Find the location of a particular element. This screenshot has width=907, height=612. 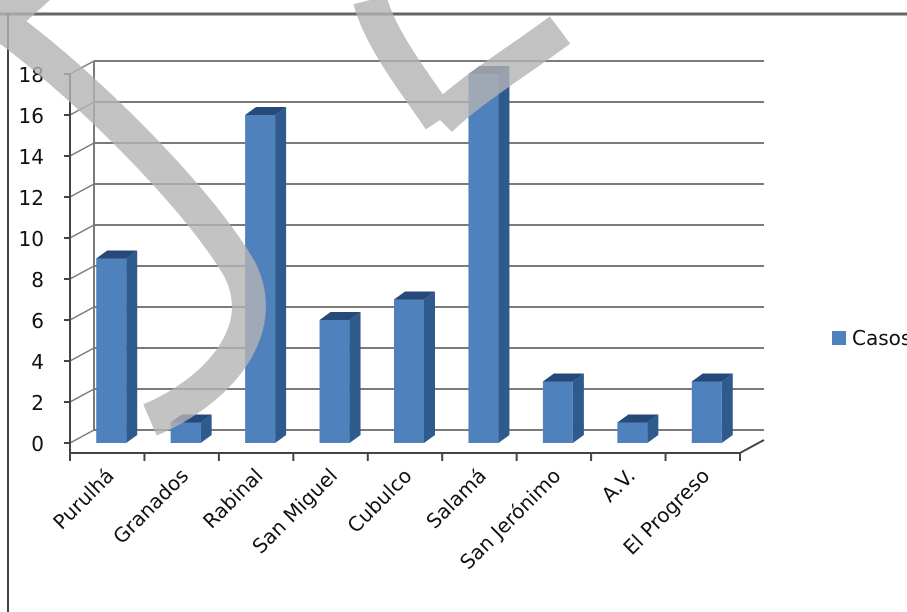

x-tick-label: Granados is located at coordinates (150, 506).